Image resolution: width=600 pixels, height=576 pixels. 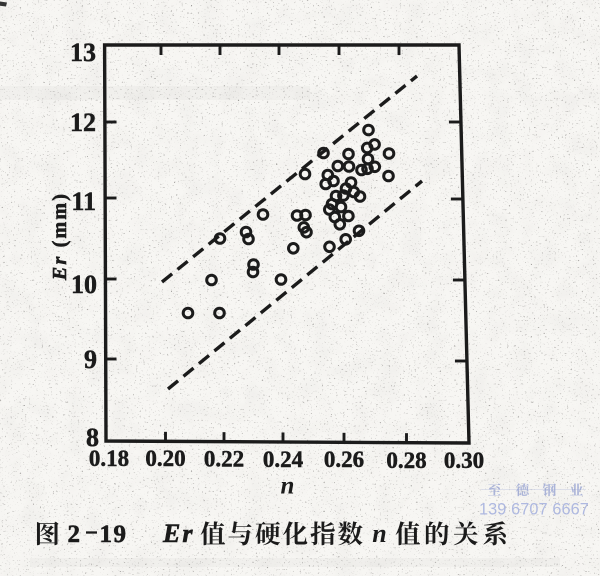 What do you see at coordinates (83, 52) in the screenshot?
I see `svg-text: 13` at bounding box center [83, 52].